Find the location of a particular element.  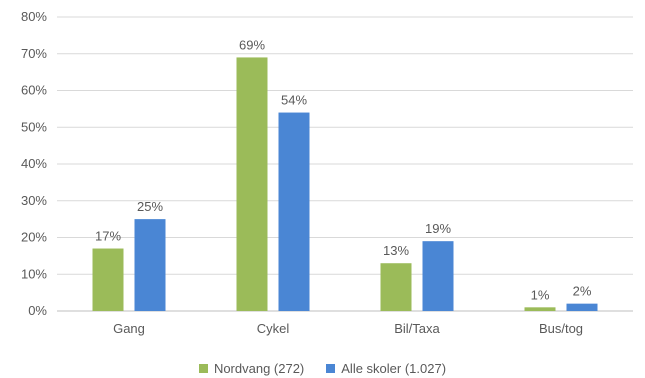

y-tick-label: 70% is located at coordinates (34, 53).